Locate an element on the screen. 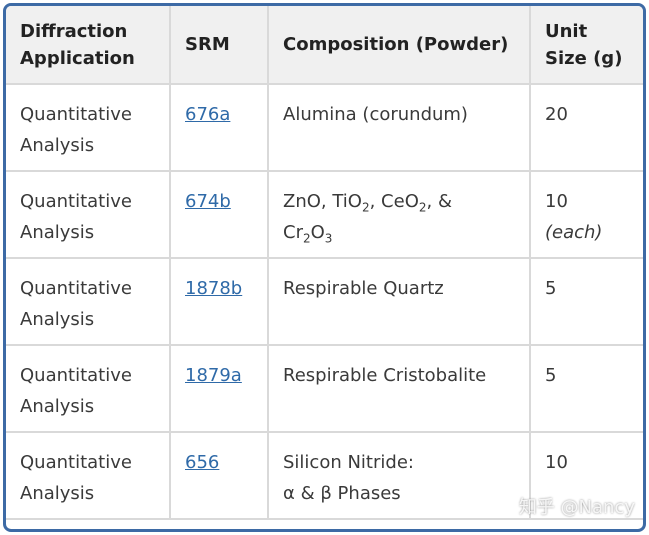 The height and width of the screenshot is (535, 649). unit-size-cell: 20 is located at coordinates (586, 128).